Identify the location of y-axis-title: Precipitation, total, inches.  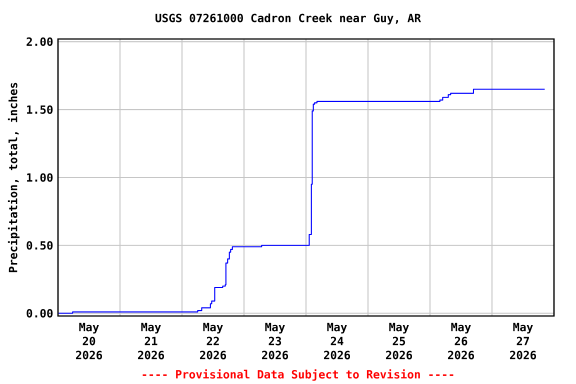
(14, 177).